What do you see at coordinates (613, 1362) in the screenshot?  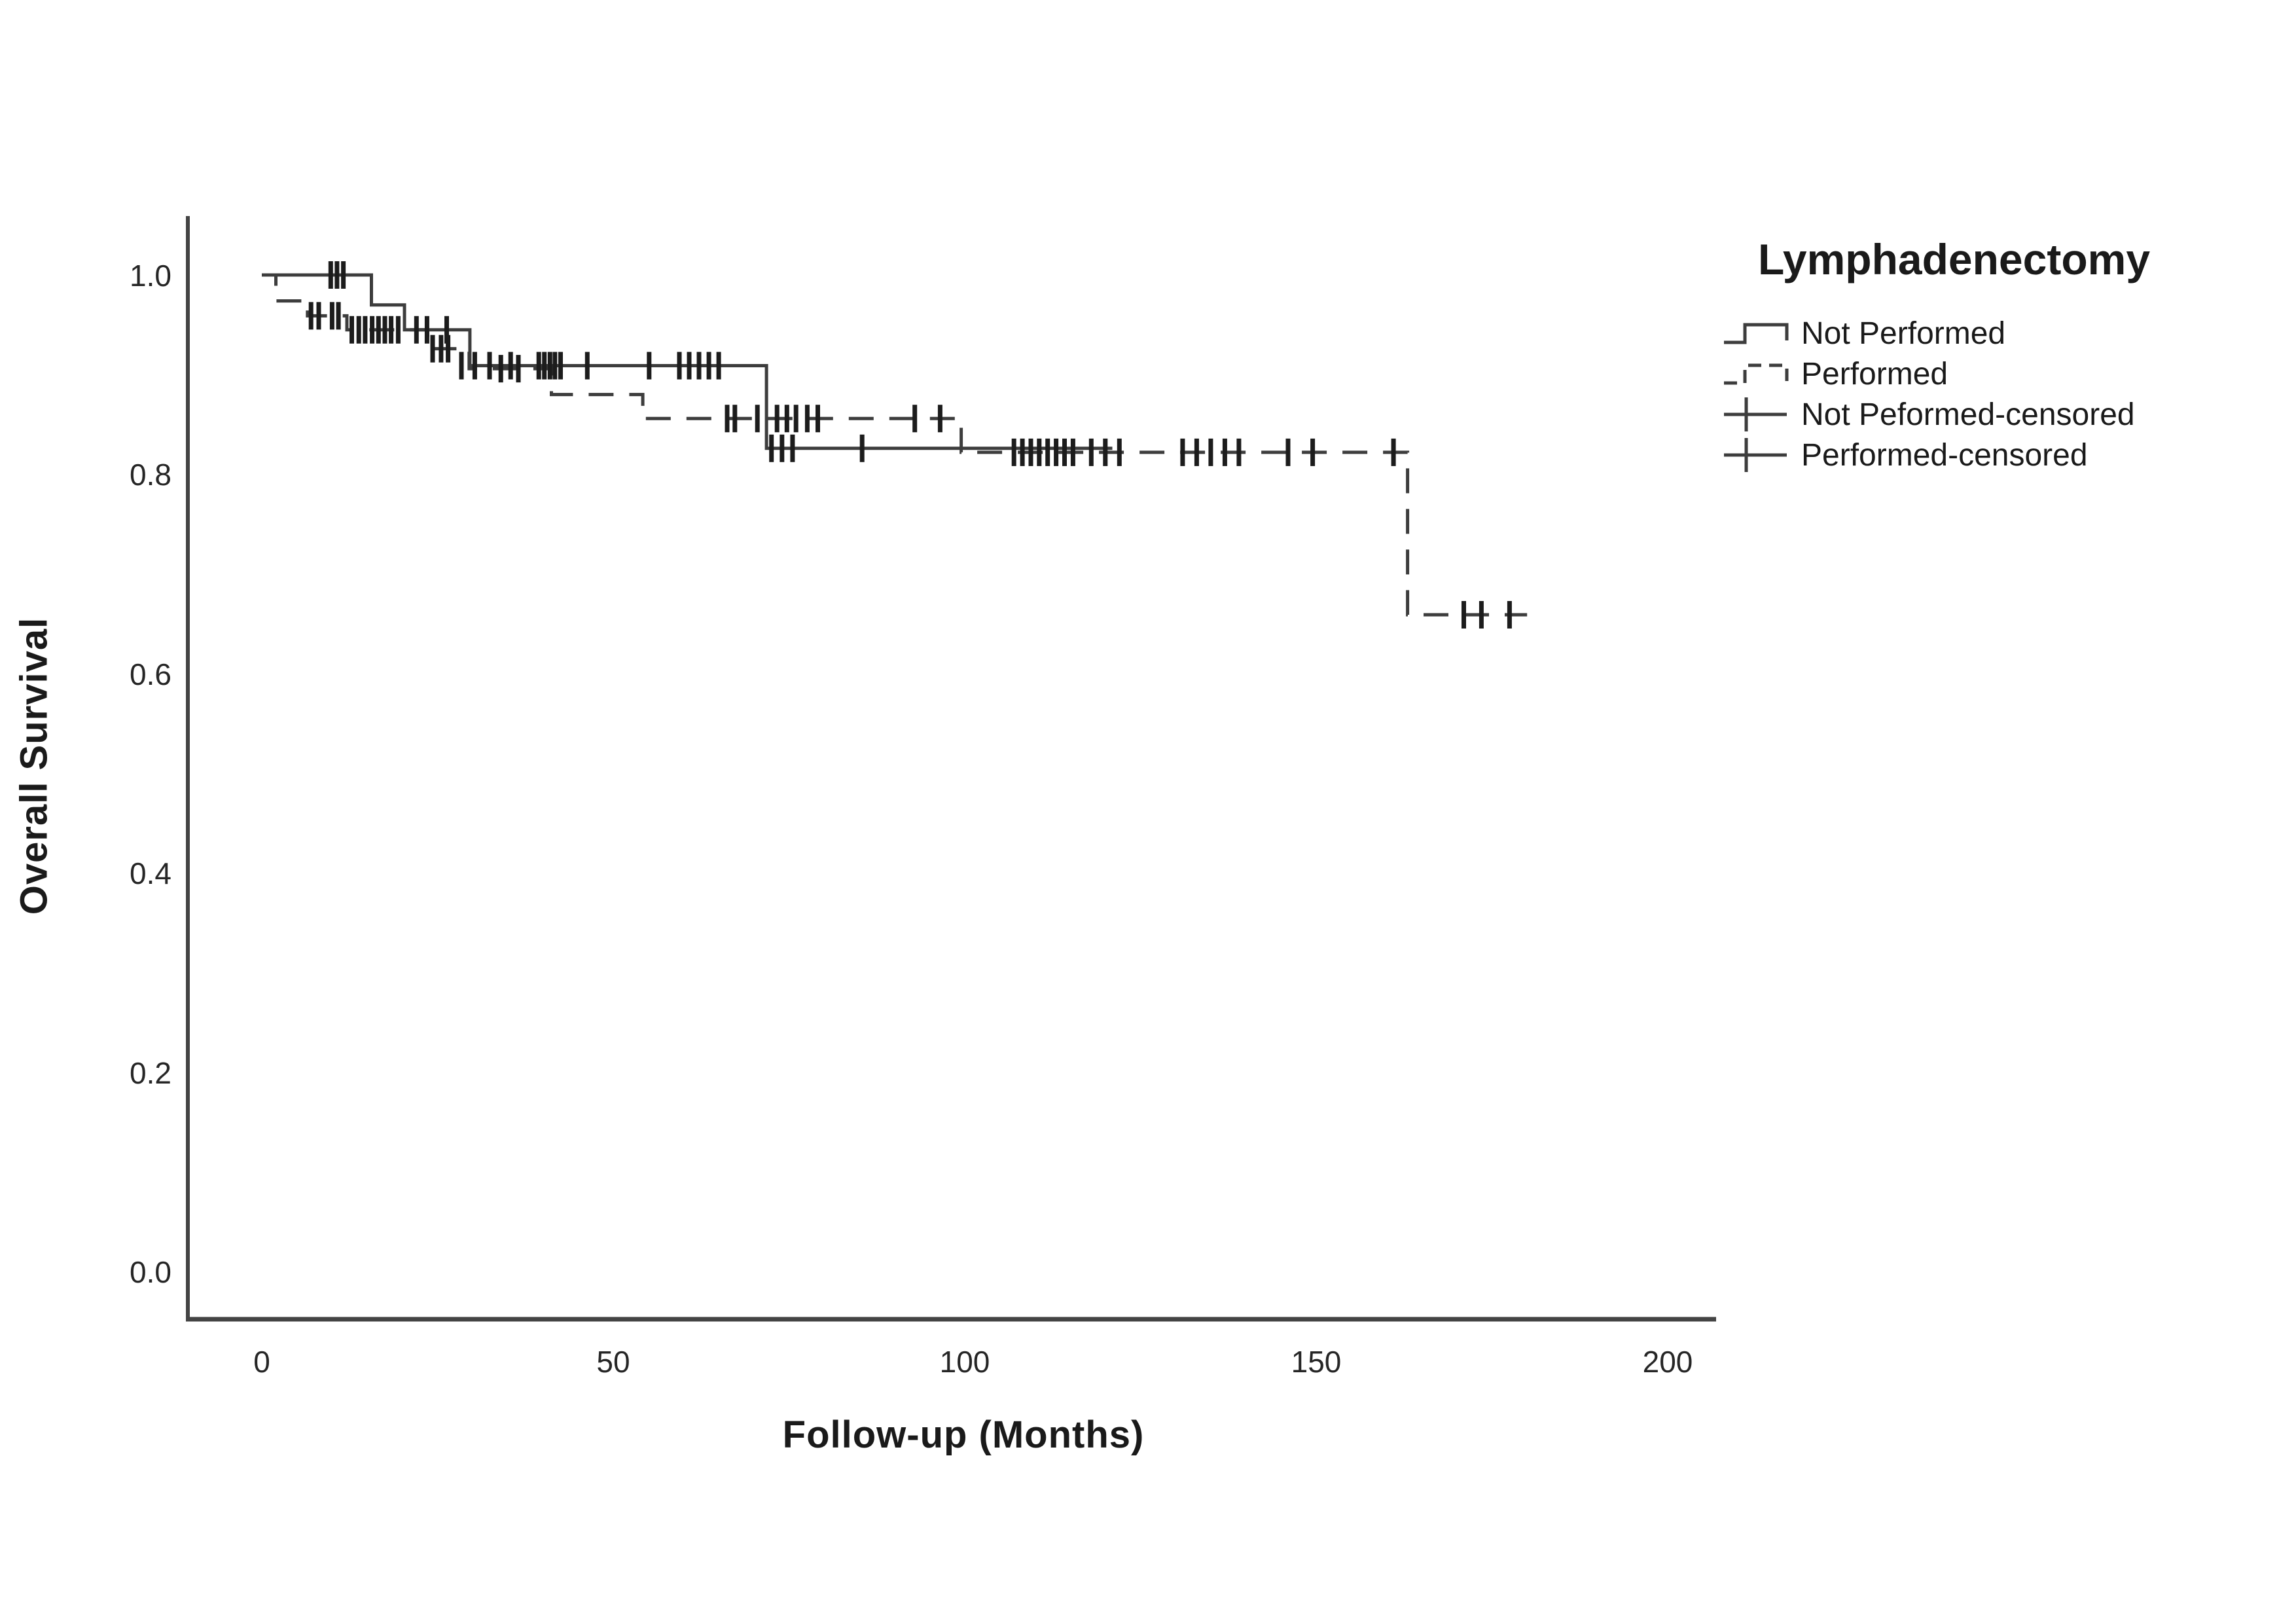 I see `x-tick-label: 50` at bounding box center [613, 1362].